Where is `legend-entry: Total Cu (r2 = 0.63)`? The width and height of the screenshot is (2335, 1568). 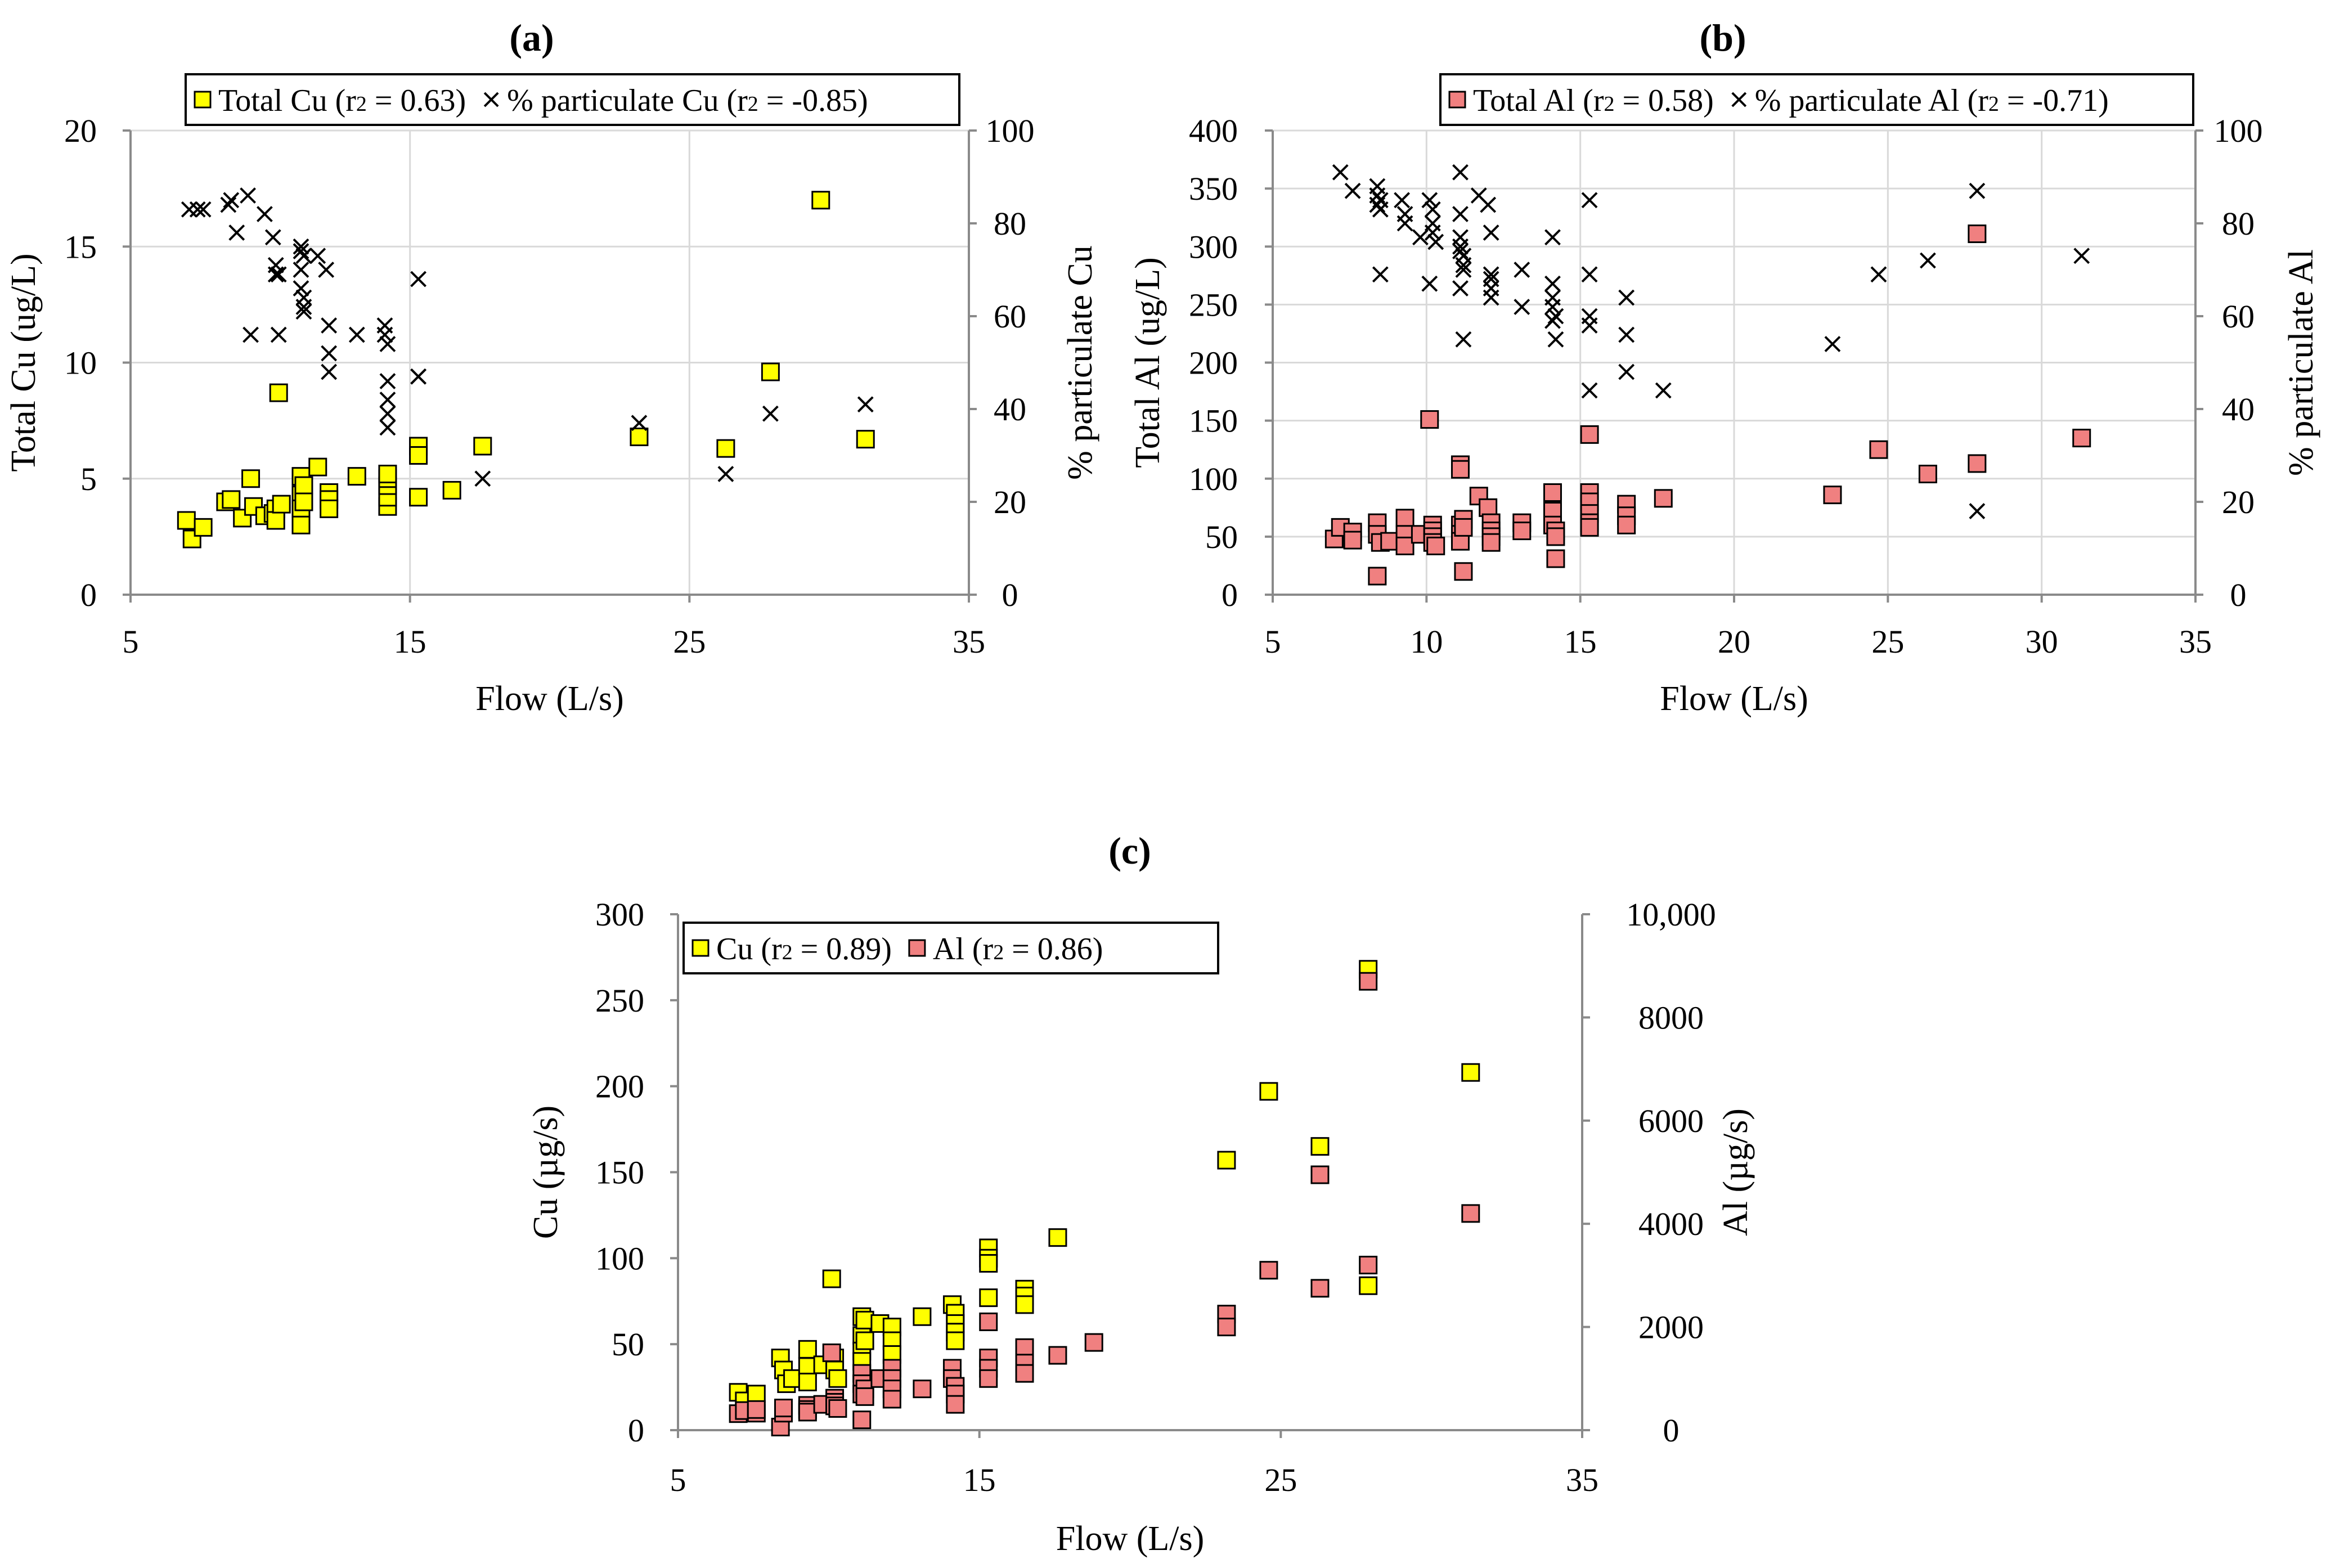
legend-entry: Total Cu (r2 = 0.63) is located at coordinates (342, 100).